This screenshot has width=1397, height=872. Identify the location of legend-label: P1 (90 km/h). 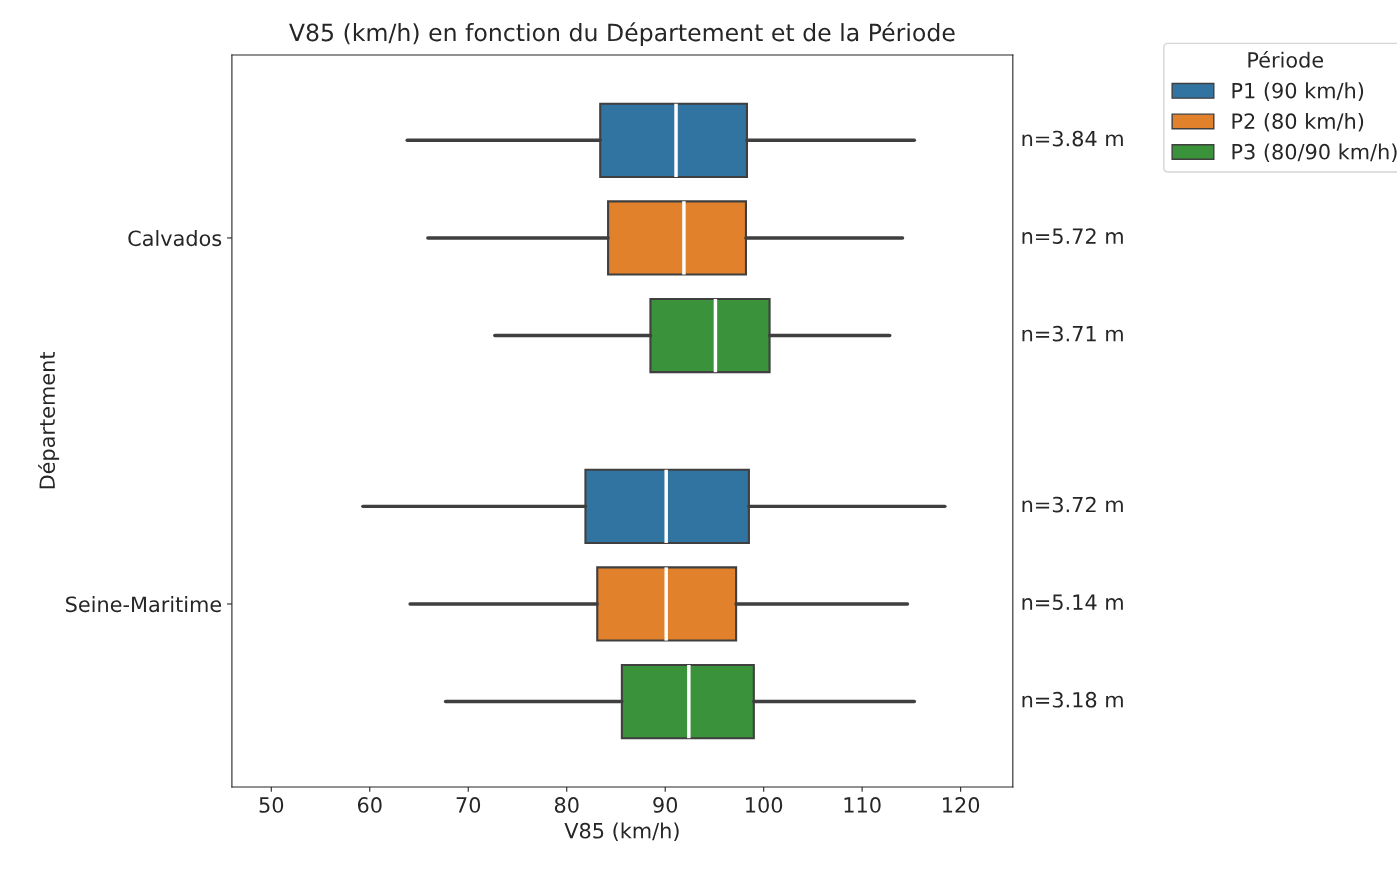
(1298, 91).